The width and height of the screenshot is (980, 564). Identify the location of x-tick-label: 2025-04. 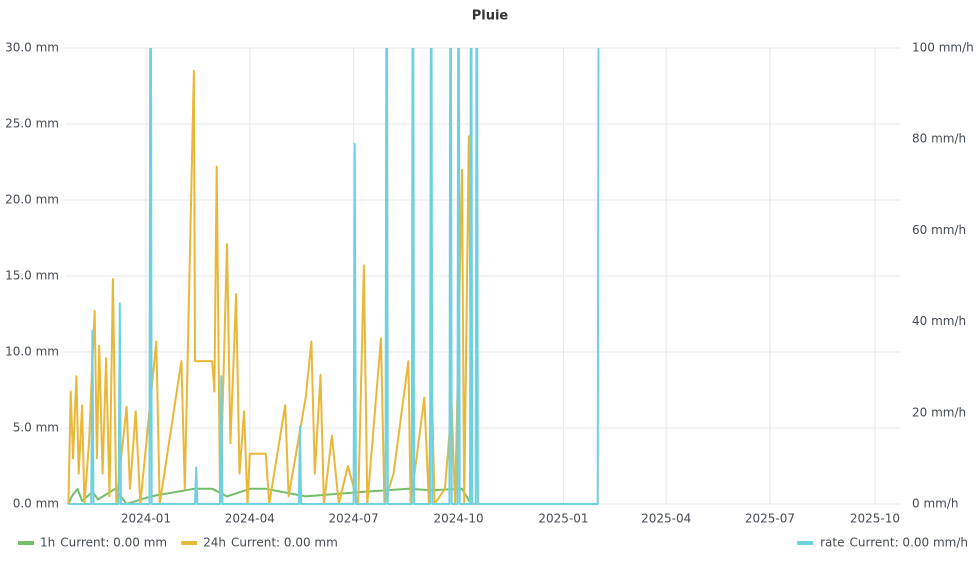
(666, 519).